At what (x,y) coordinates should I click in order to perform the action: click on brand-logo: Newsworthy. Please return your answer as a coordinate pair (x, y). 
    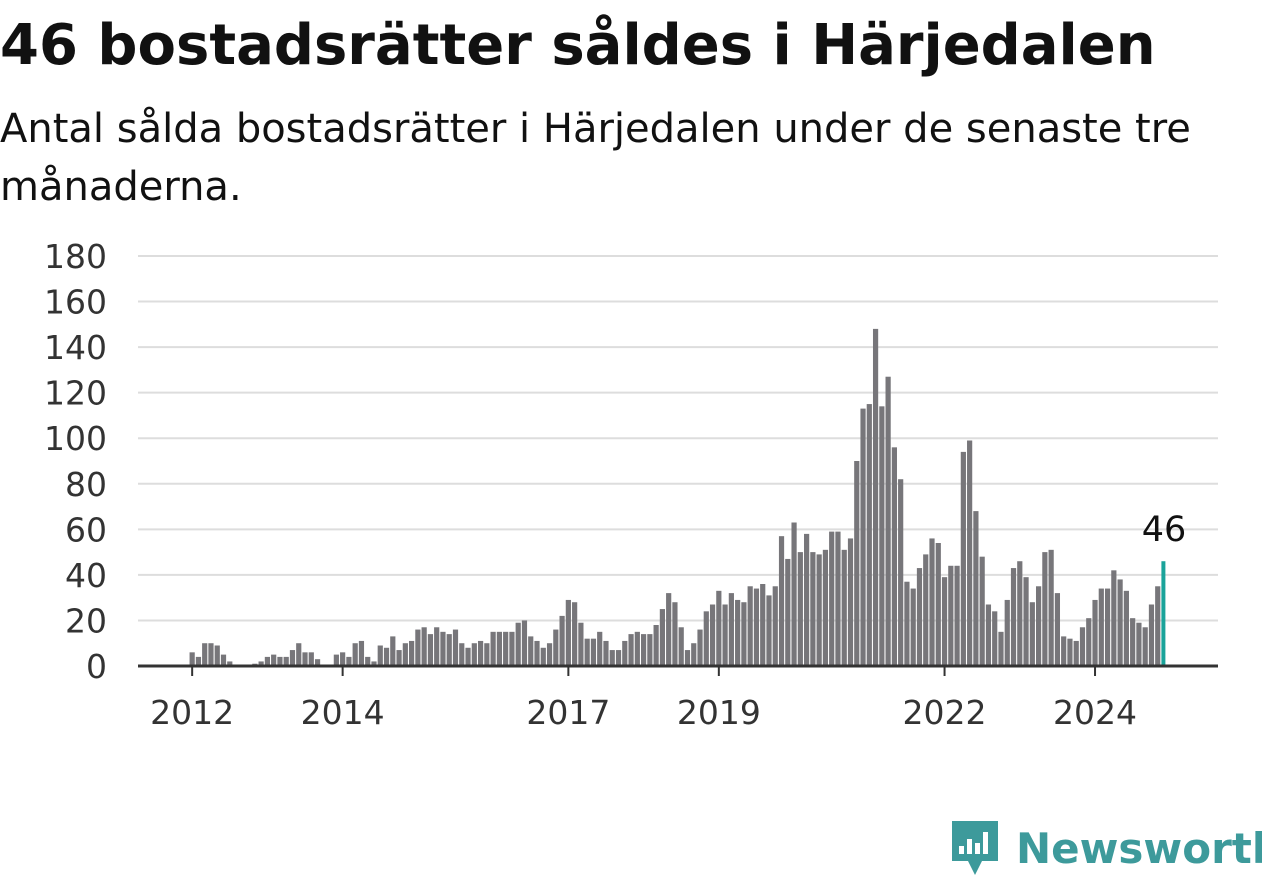
    Looking at the image, I should click on (1106, 848).